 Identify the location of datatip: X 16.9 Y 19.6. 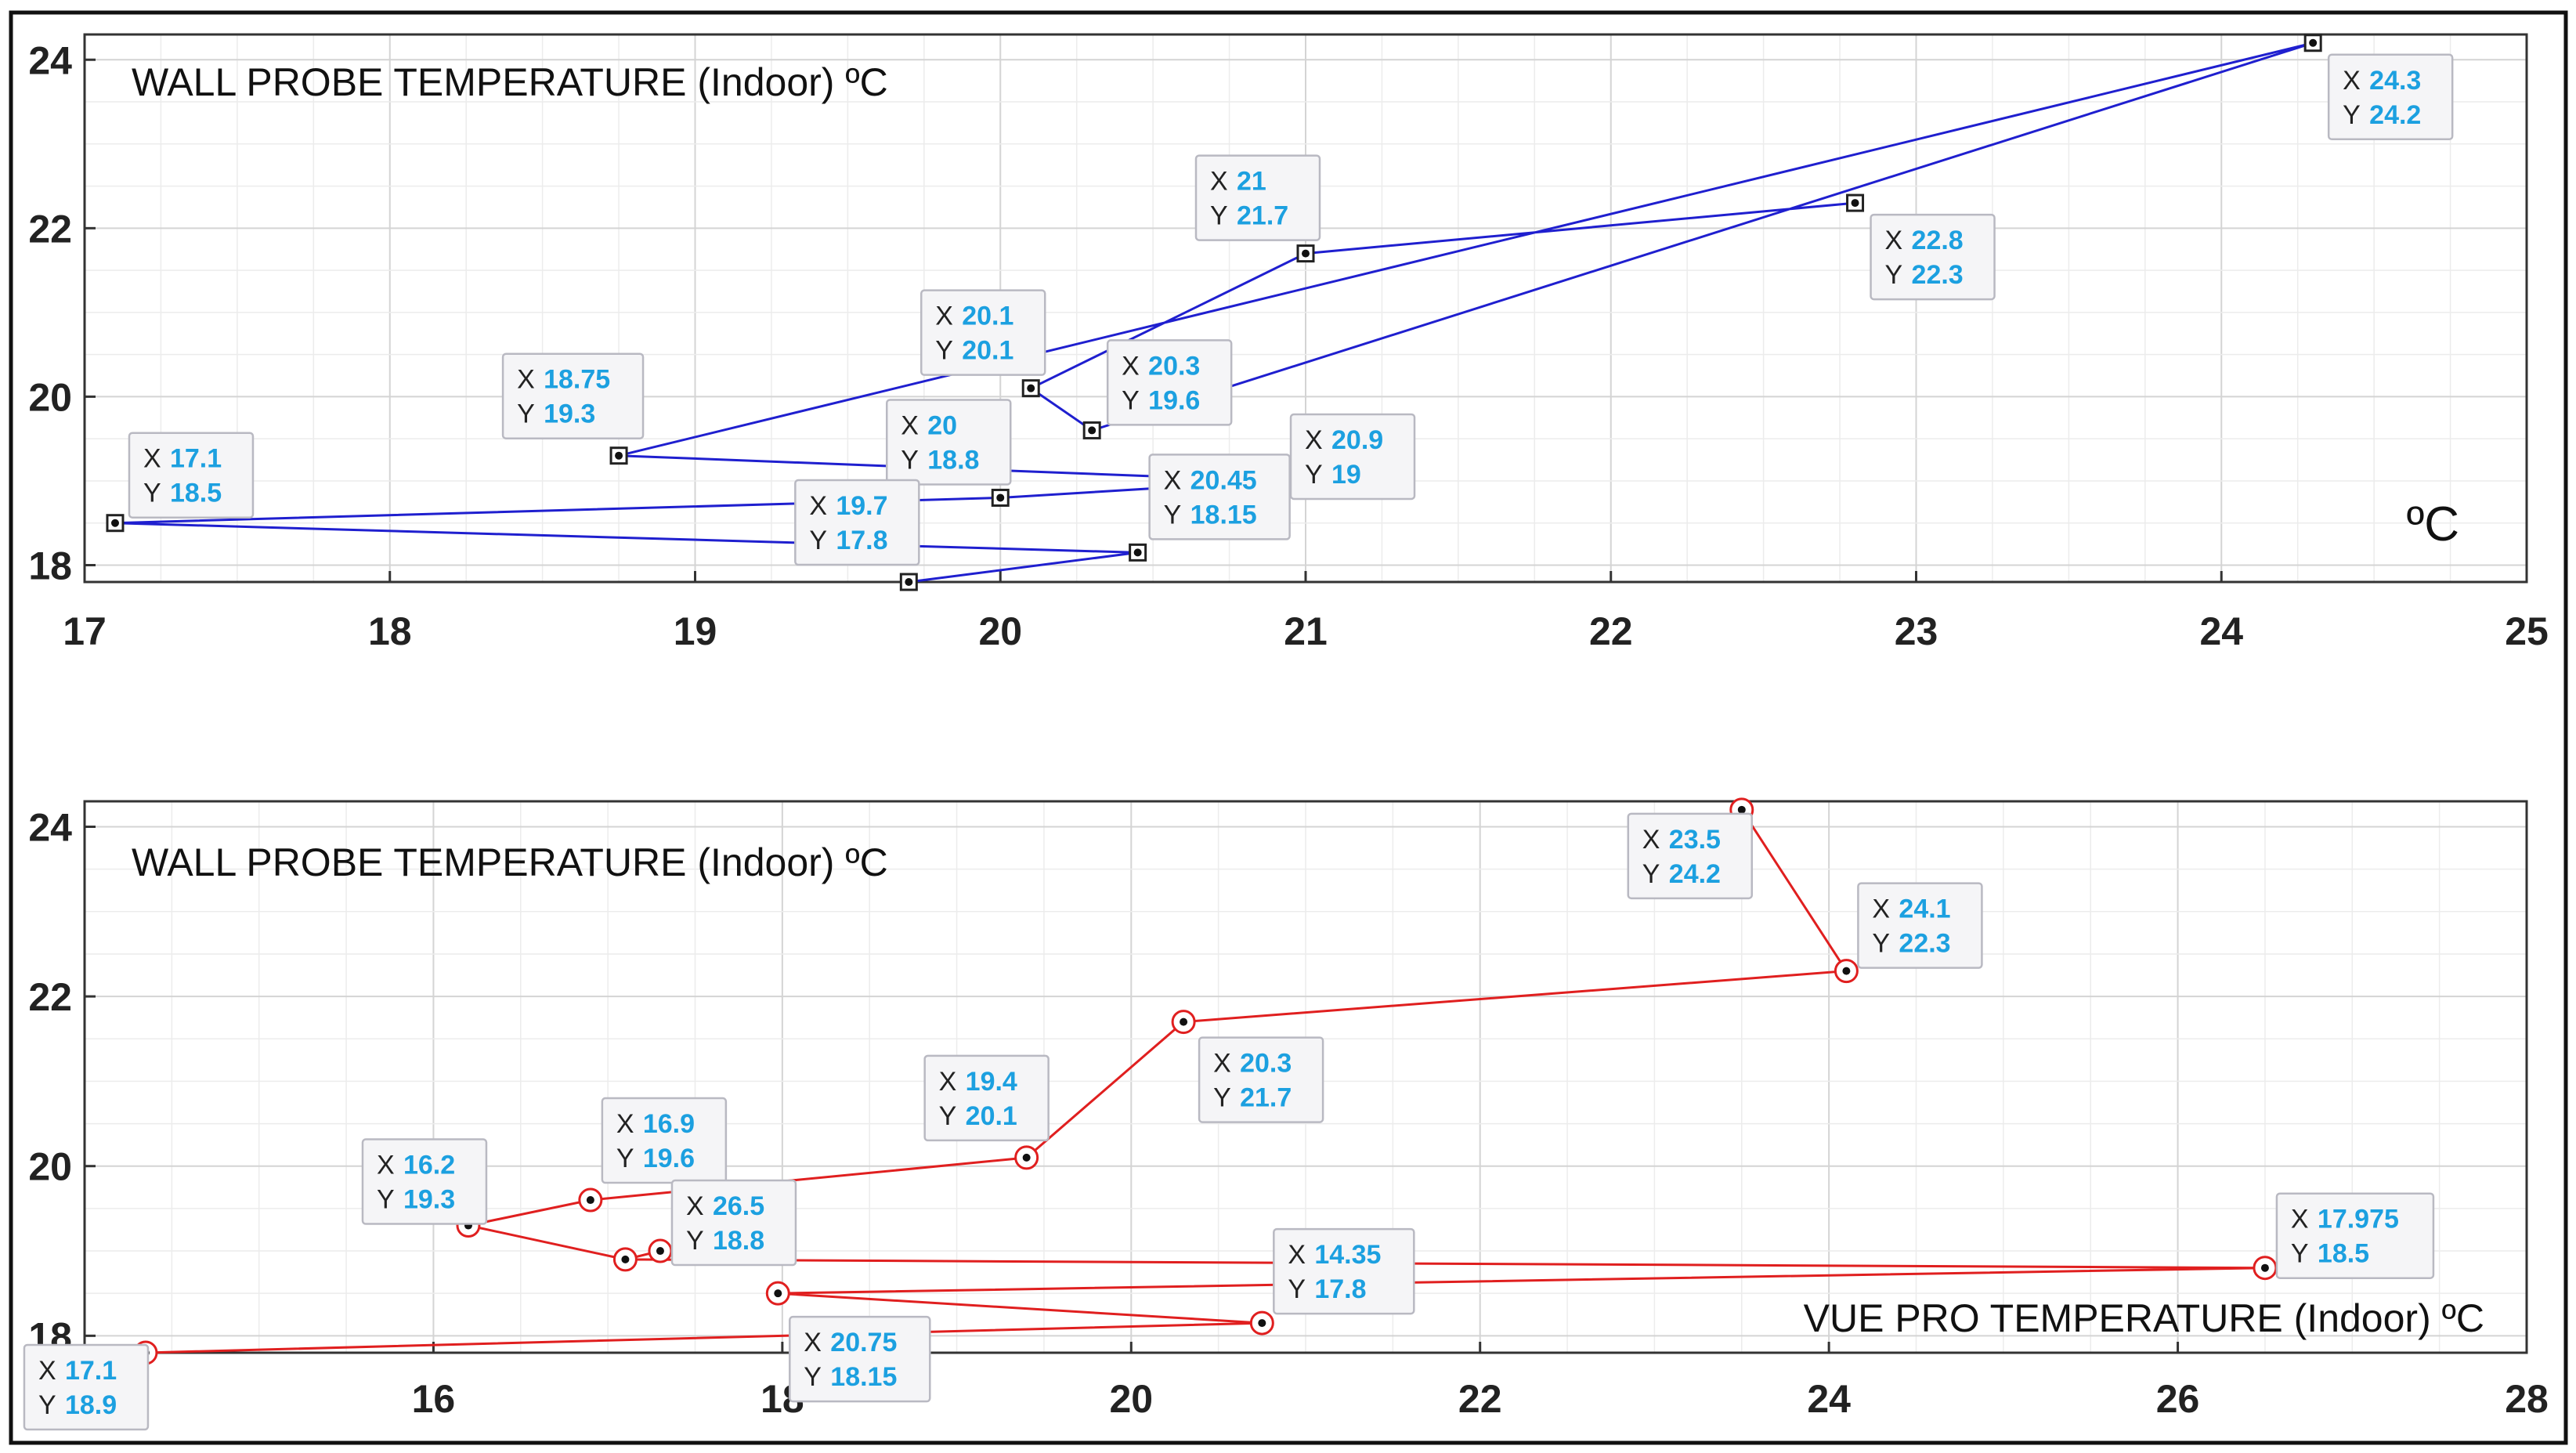
(664, 1140).